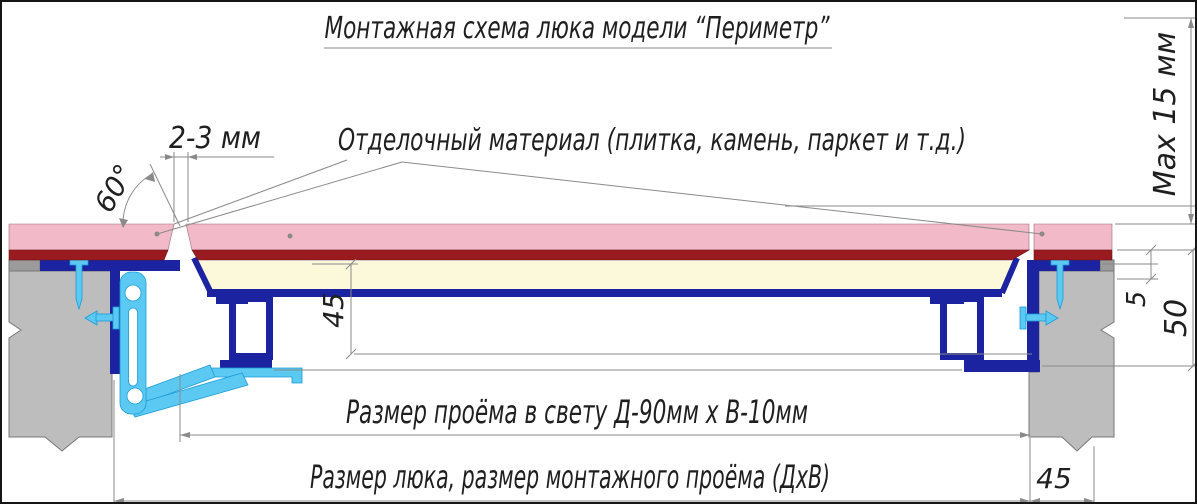 The image size is (1197, 504). Describe the element at coordinates (110, 265) in the screenshot. I see `frame-flange-left` at that location.